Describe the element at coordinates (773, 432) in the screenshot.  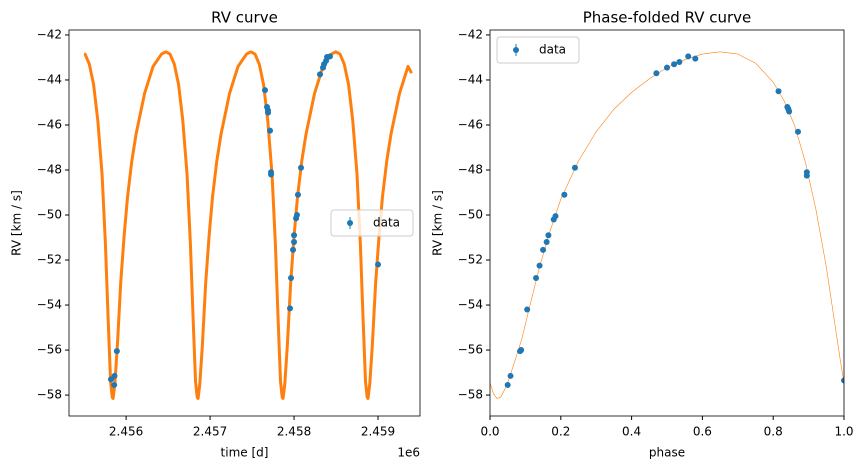
I see `x-tick-label: 0.8` at that location.